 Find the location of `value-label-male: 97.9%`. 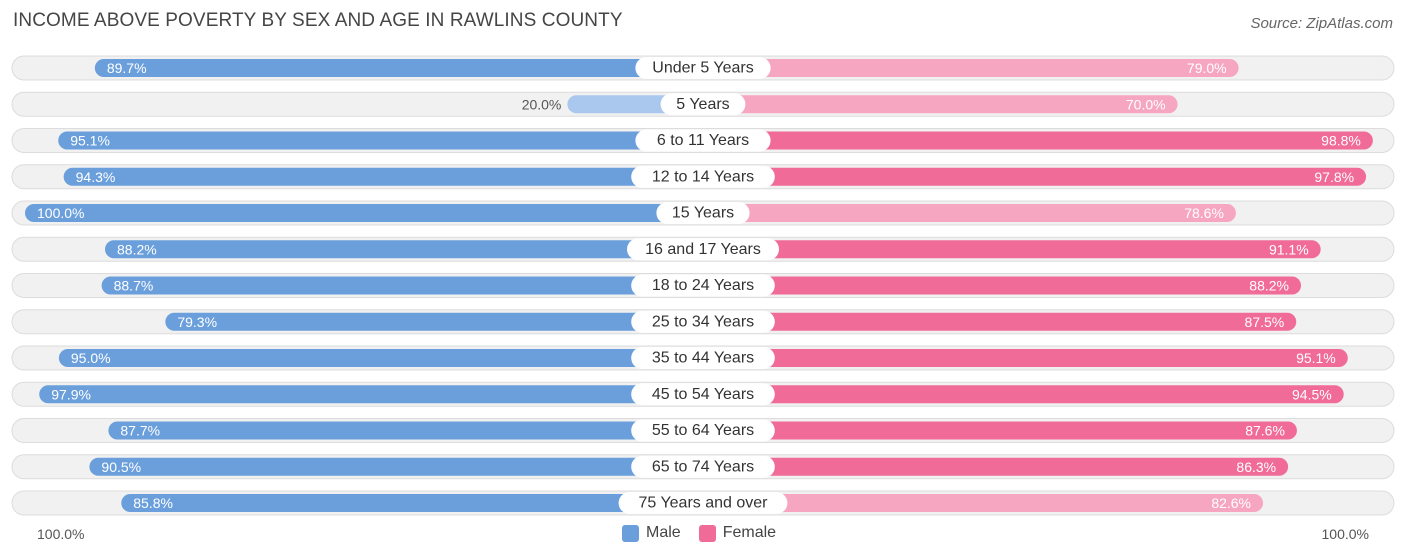

value-label-male: 97.9% is located at coordinates (71, 394).